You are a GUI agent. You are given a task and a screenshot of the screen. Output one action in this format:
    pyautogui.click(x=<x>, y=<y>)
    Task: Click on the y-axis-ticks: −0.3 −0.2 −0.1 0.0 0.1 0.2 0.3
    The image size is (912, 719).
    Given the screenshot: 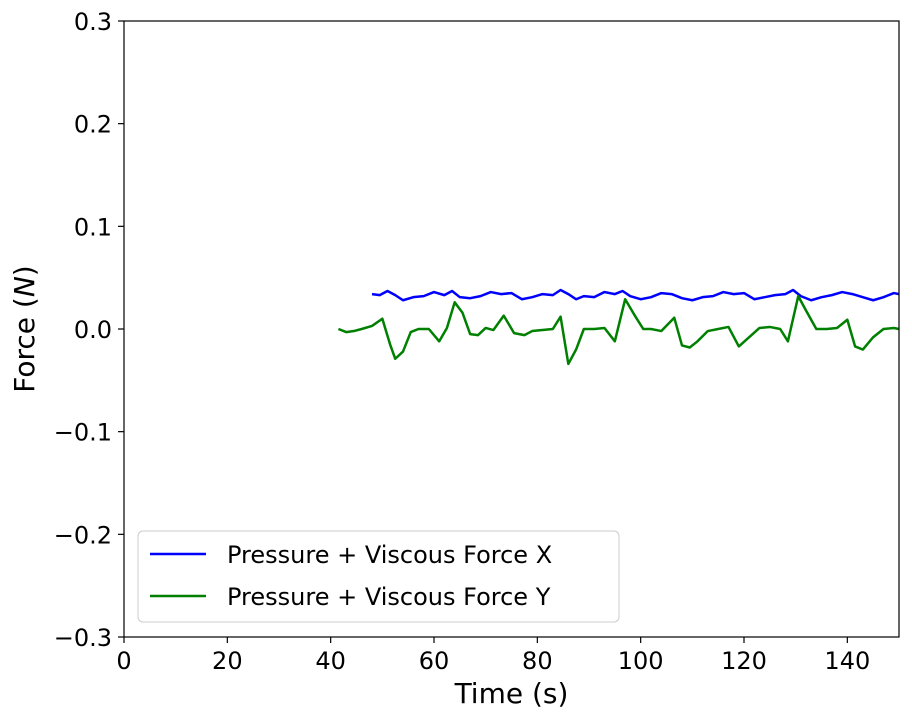 What is the action you would take?
    pyautogui.click(x=89, y=330)
    